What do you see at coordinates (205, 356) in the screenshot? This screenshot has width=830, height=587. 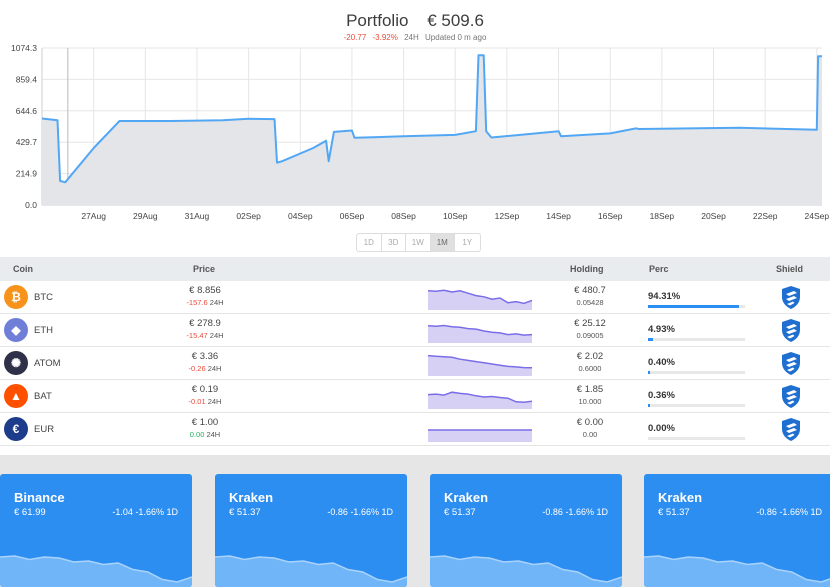 I see `coin-price: € 3.36` at bounding box center [205, 356].